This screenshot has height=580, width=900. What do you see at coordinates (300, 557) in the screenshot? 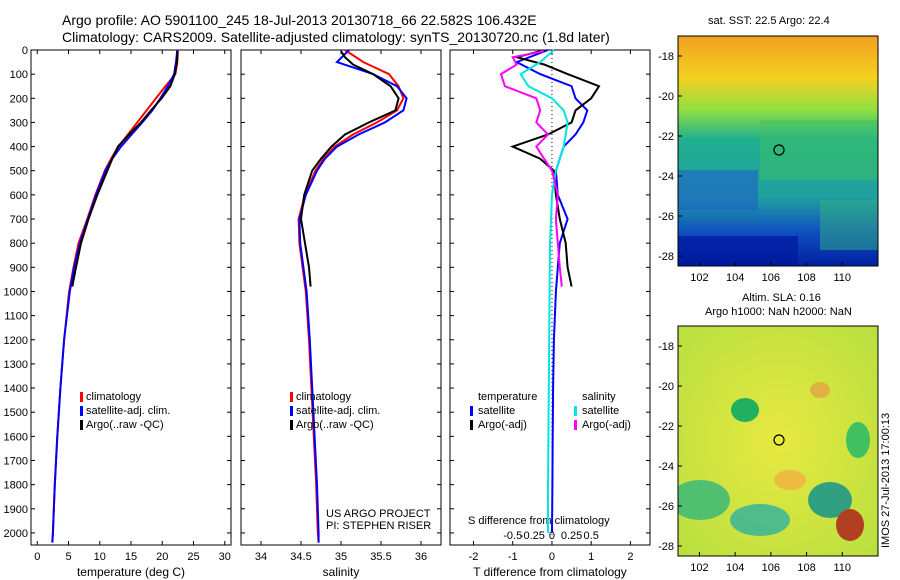
I see `x-tick-label: 34.5` at bounding box center [300, 557].